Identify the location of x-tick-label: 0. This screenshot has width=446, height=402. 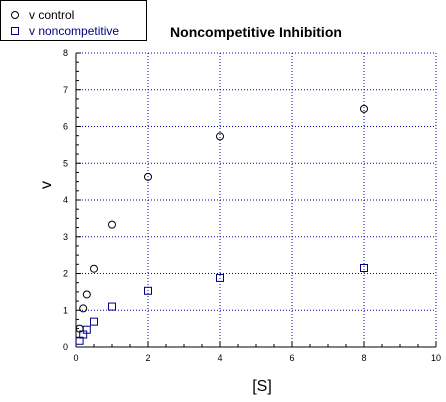
(75, 358).